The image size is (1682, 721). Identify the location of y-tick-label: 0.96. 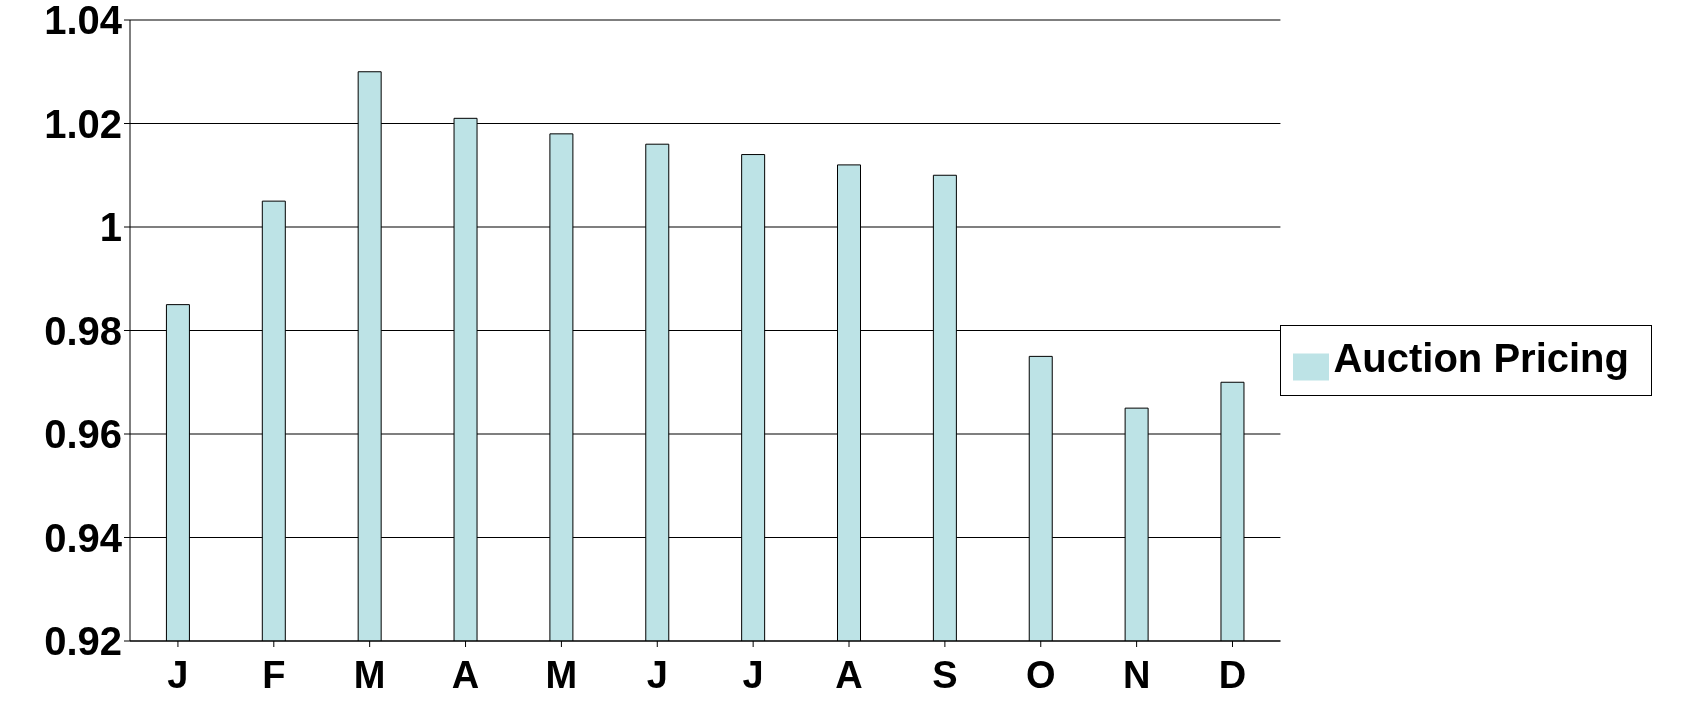
(83, 434).